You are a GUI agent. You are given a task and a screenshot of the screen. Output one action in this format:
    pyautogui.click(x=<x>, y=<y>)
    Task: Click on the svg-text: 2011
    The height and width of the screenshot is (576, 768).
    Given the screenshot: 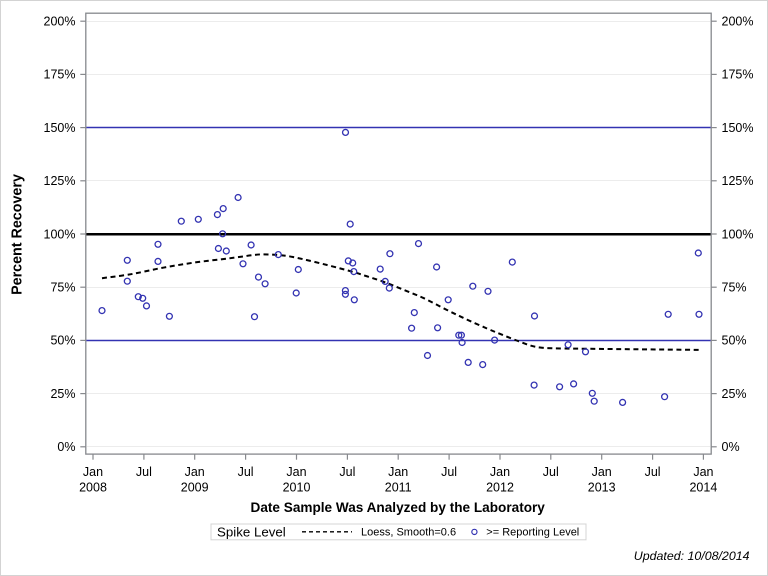 What is the action you would take?
    pyautogui.click(x=398, y=487)
    